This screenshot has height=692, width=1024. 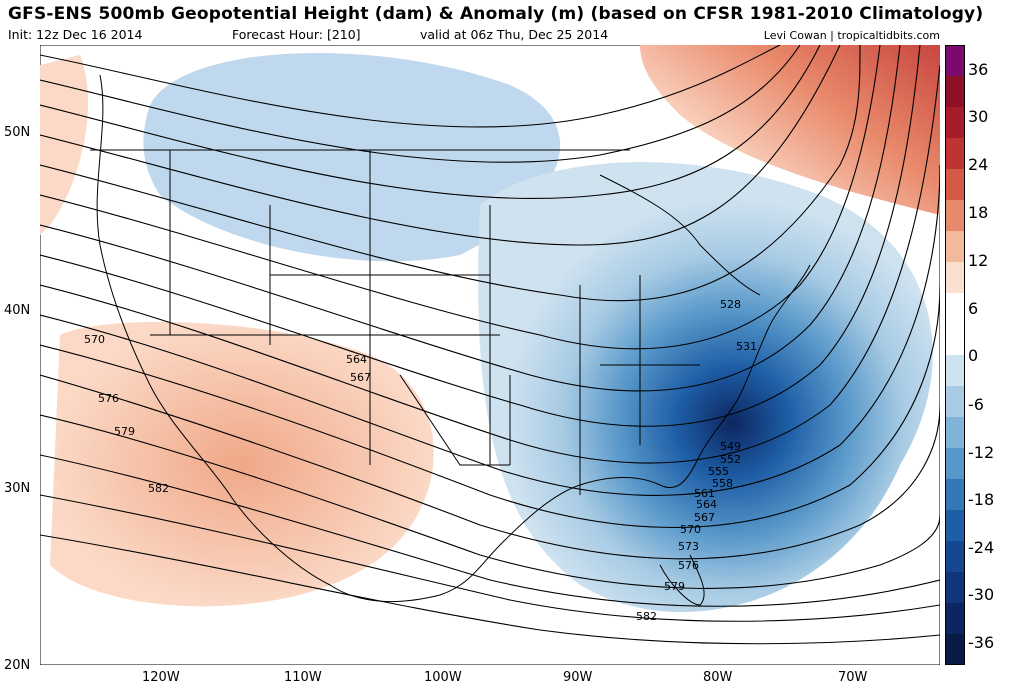 I want to click on lon-label: 90W, so click(x=578, y=677).